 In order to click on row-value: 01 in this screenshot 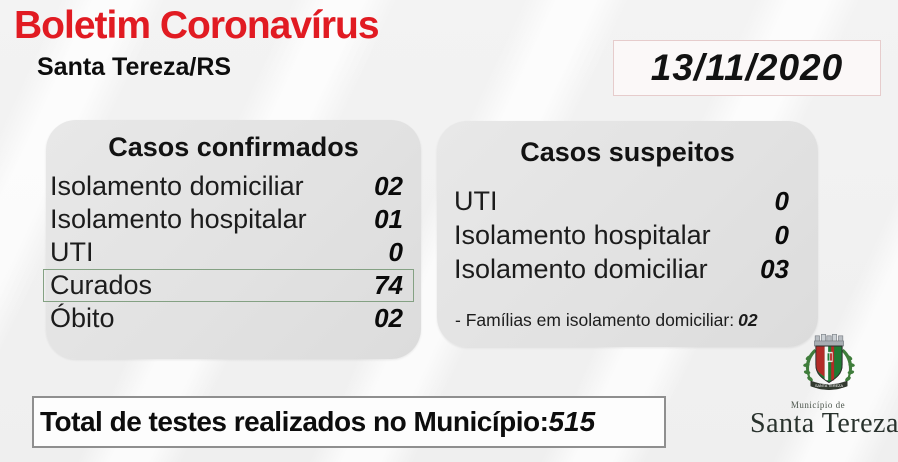, I will do `click(388, 219)`.